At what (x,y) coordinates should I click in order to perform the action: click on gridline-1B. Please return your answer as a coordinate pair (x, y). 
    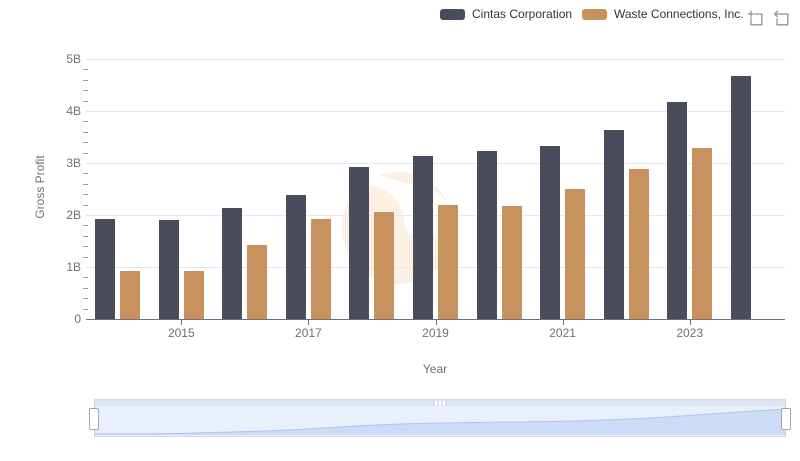
    Looking at the image, I should click on (435, 267).